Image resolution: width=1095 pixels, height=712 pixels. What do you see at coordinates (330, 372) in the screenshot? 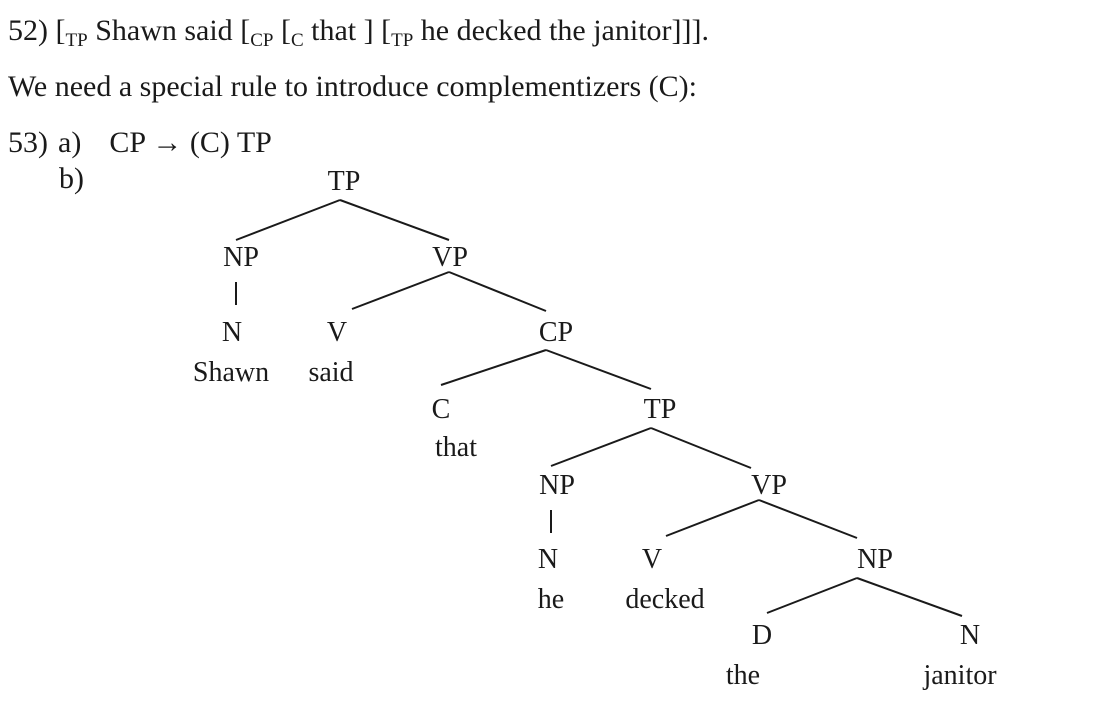
I see `word-said: said` at bounding box center [330, 372].